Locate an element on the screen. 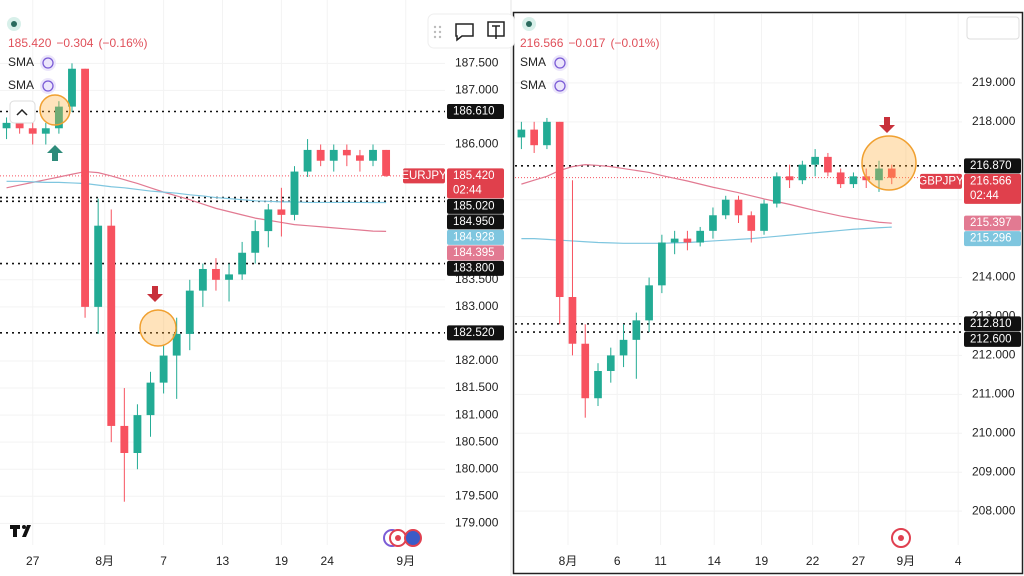  x-tick-label: 24 is located at coordinates (328, 561).